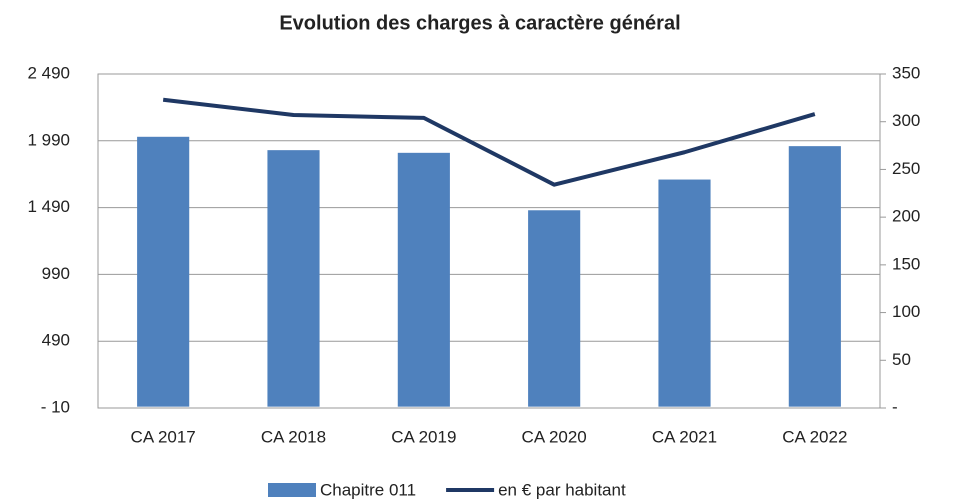 This screenshot has width=959, height=502. What do you see at coordinates (56, 340) in the screenshot?
I see `y-tick-label: 490` at bounding box center [56, 340].